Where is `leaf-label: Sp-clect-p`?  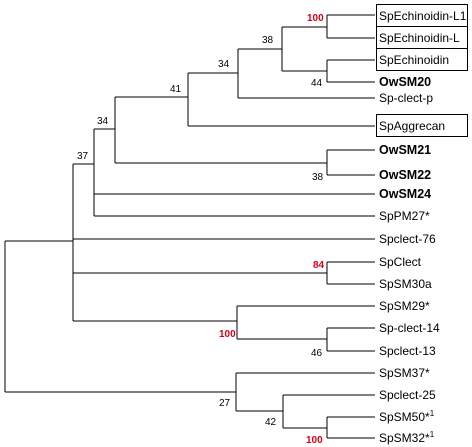 leaf-label: Sp-clect-p is located at coordinates (406, 98).